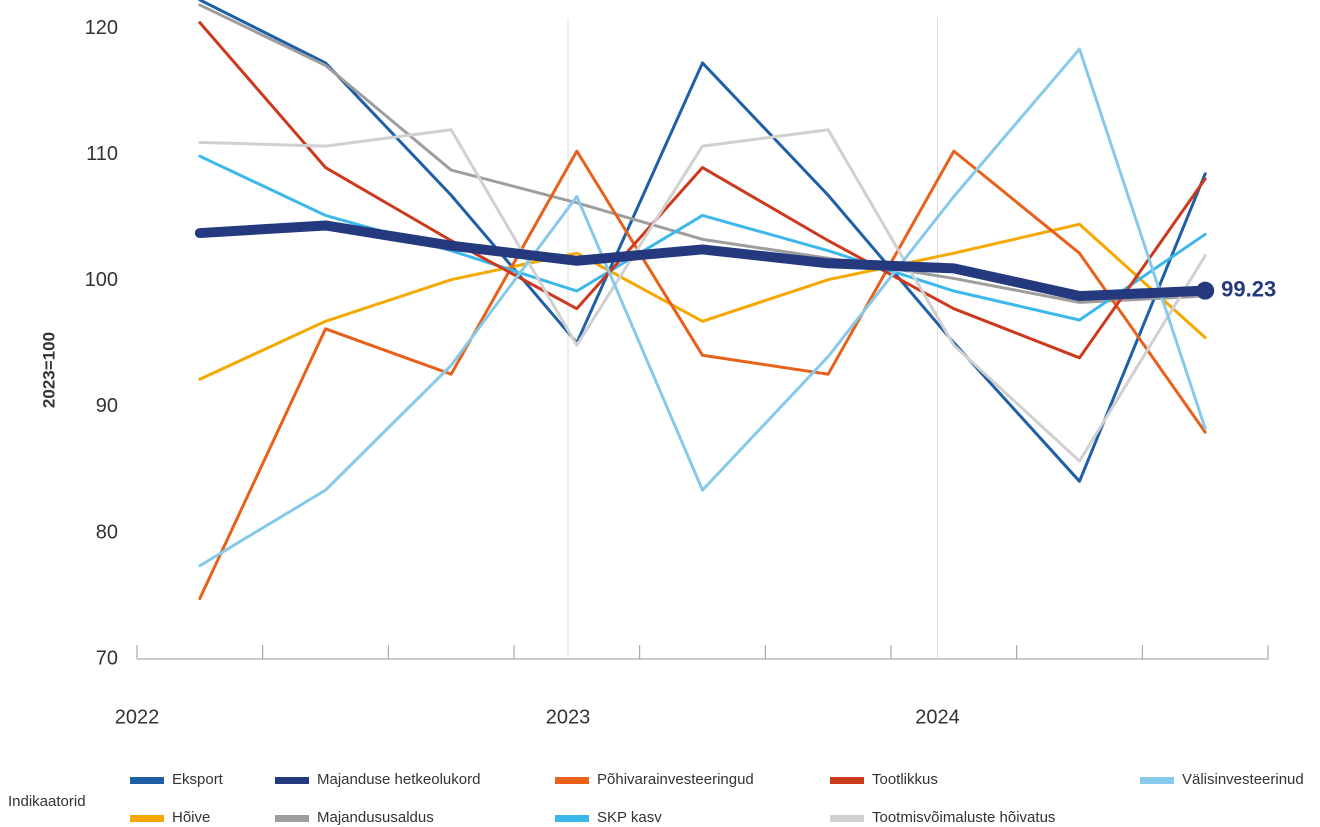 The height and width of the screenshot is (827, 1320). I want to click on x-tick-label: 2024, so click(937, 717).